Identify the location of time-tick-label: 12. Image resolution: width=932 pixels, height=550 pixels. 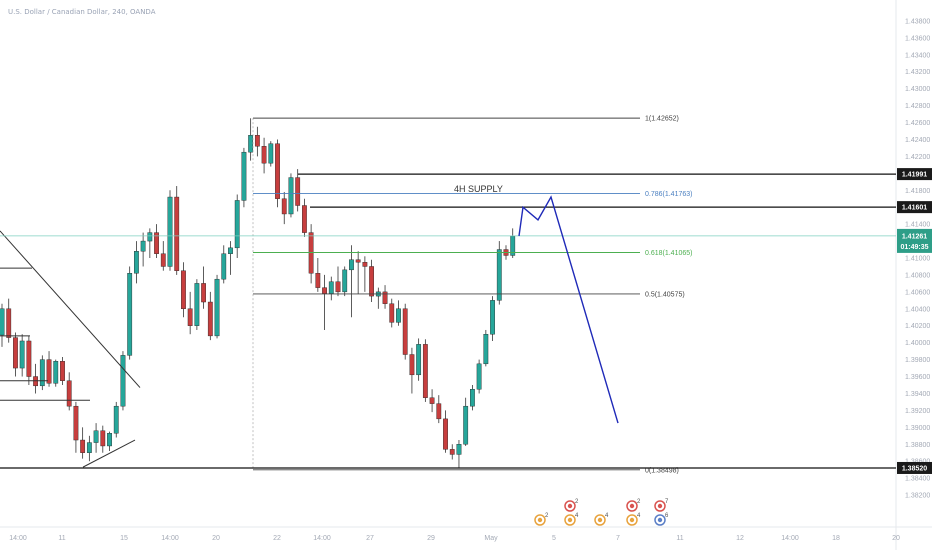
(740, 538).